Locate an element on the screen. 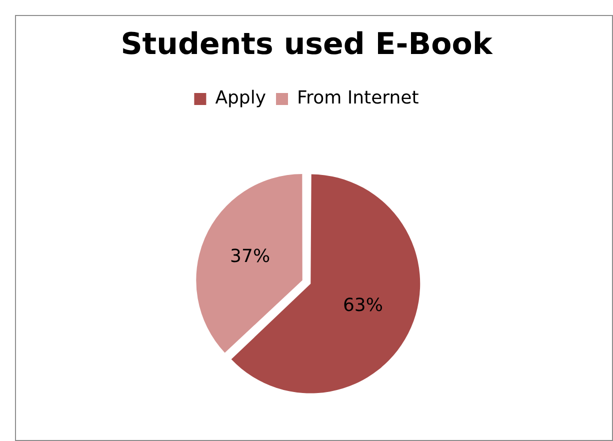 The width and height of the screenshot is (613, 441). legend-label: Apply is located at coordinates (240, 98).